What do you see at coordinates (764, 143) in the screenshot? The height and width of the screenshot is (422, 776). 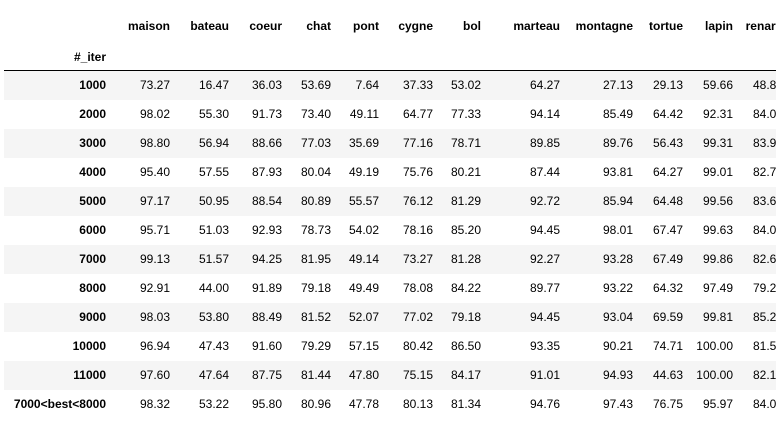 I see `cell-renard: 83.91` at bounding box center [764, 143].